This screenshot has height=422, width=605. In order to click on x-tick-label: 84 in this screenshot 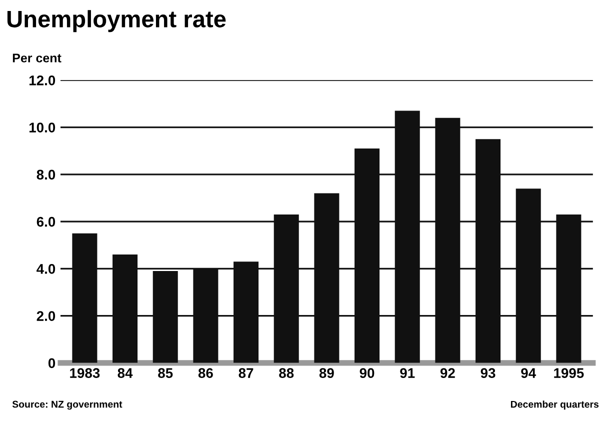, I will do `click(125, 373)`.